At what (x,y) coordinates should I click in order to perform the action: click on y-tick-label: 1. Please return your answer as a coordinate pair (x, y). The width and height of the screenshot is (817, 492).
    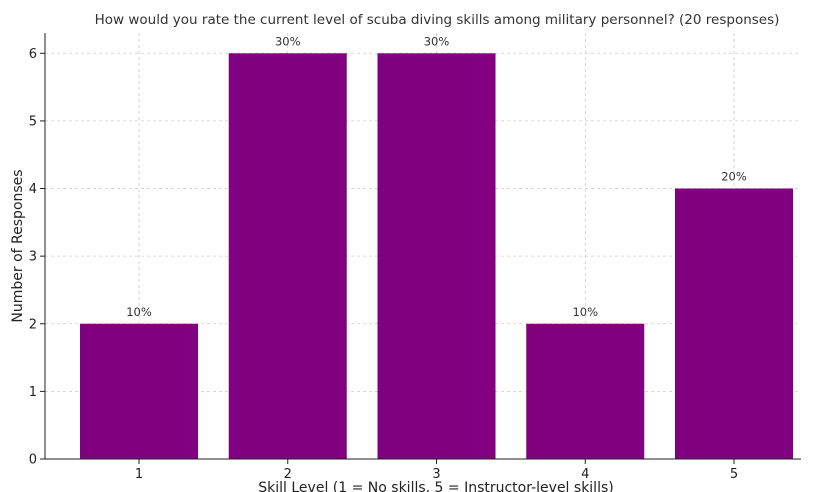
    Looking at the image, I should click on (33, 392).